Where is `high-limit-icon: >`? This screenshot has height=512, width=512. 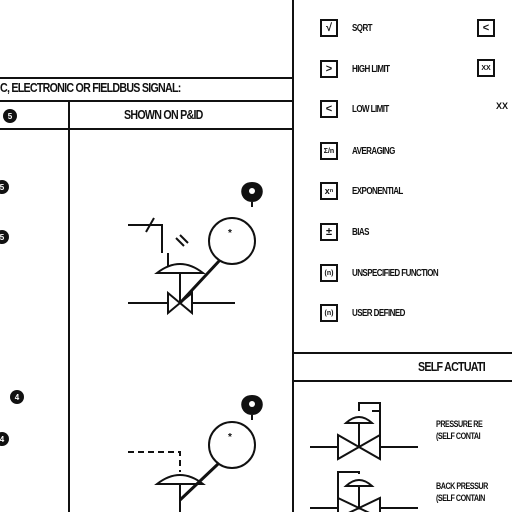
high-limit-icon: > is located at coordinates (329, 69).